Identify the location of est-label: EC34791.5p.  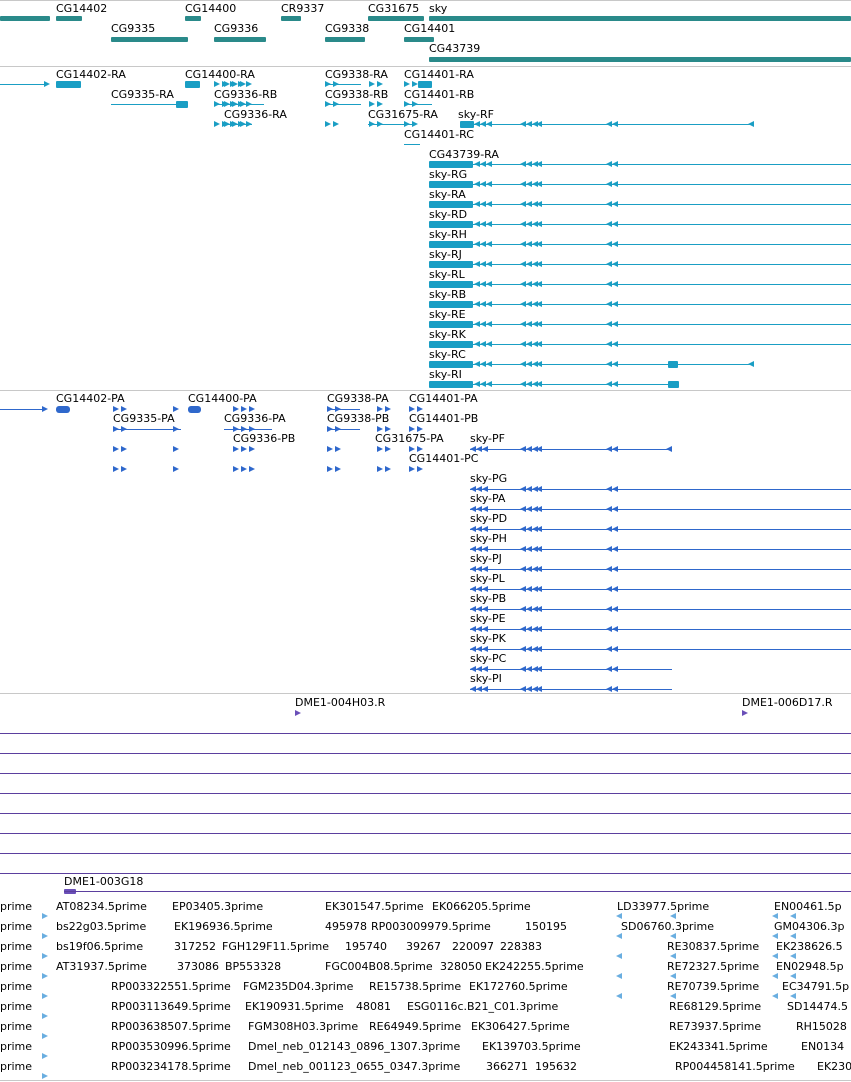
(816, 986).